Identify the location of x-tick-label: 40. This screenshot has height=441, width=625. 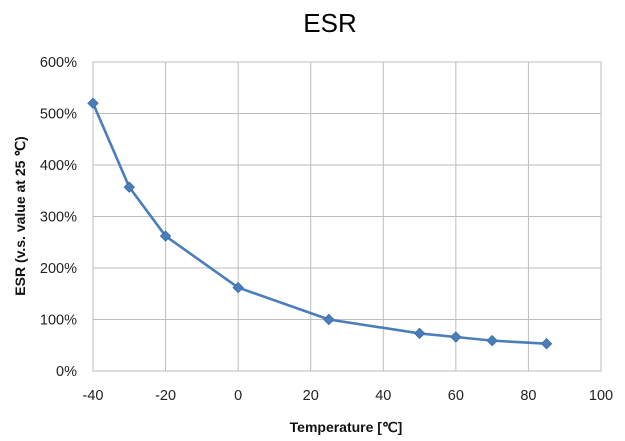
(383, 396).